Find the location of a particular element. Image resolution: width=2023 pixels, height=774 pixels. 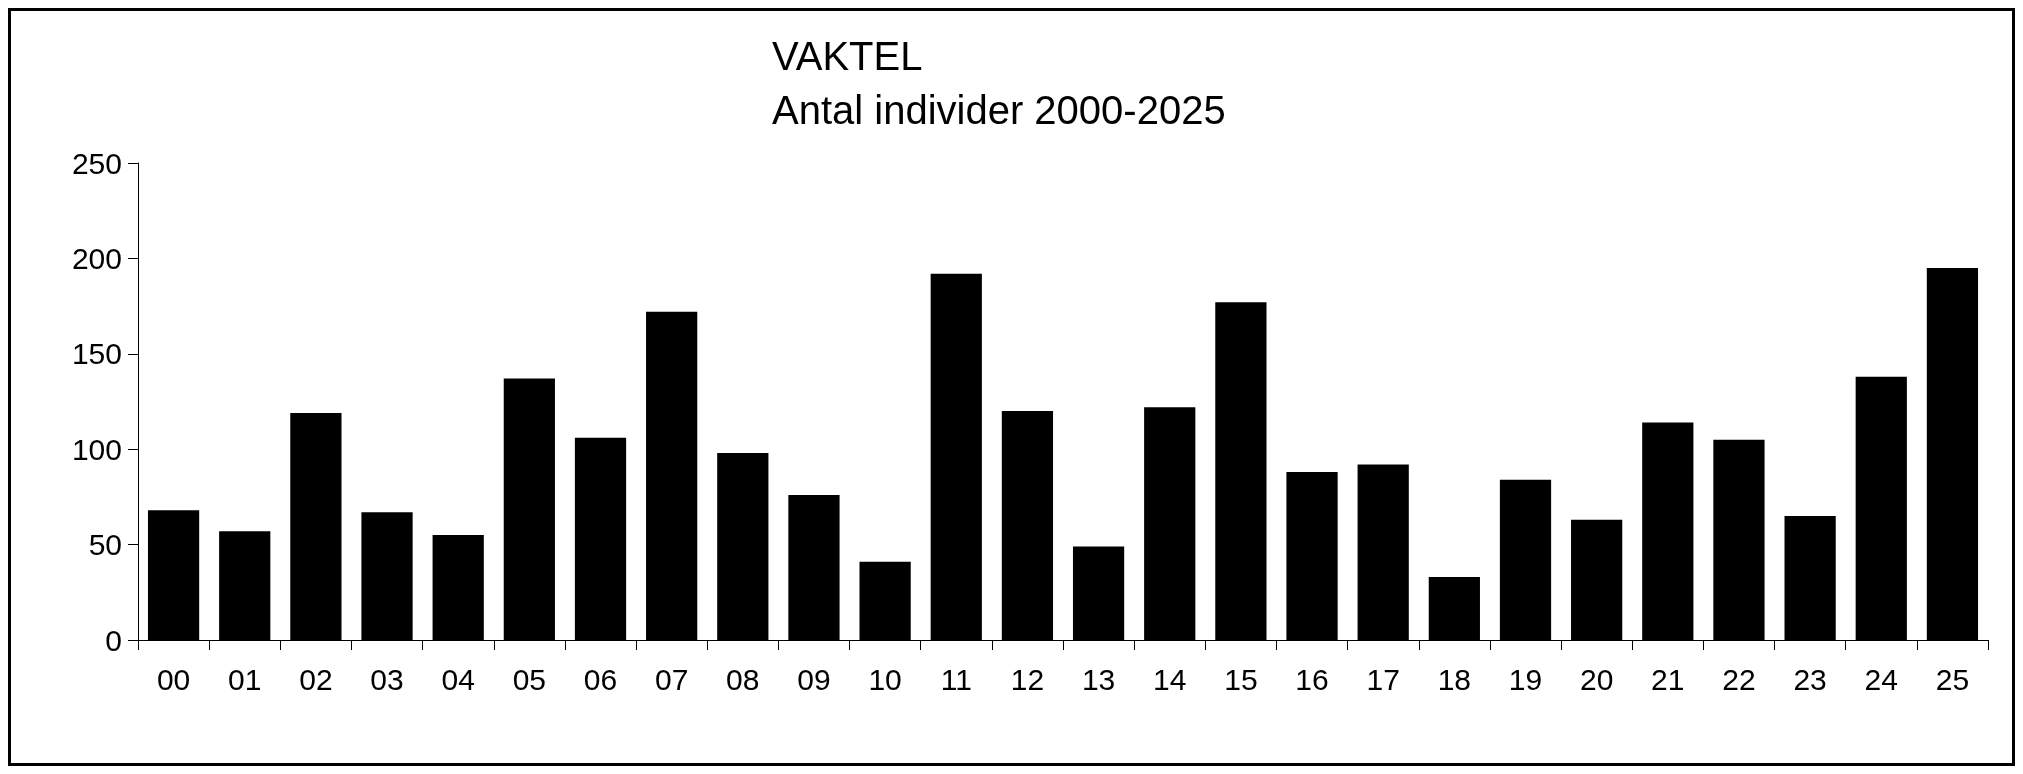

x-tick-label: 16 is located at coordinates (1312, 679).